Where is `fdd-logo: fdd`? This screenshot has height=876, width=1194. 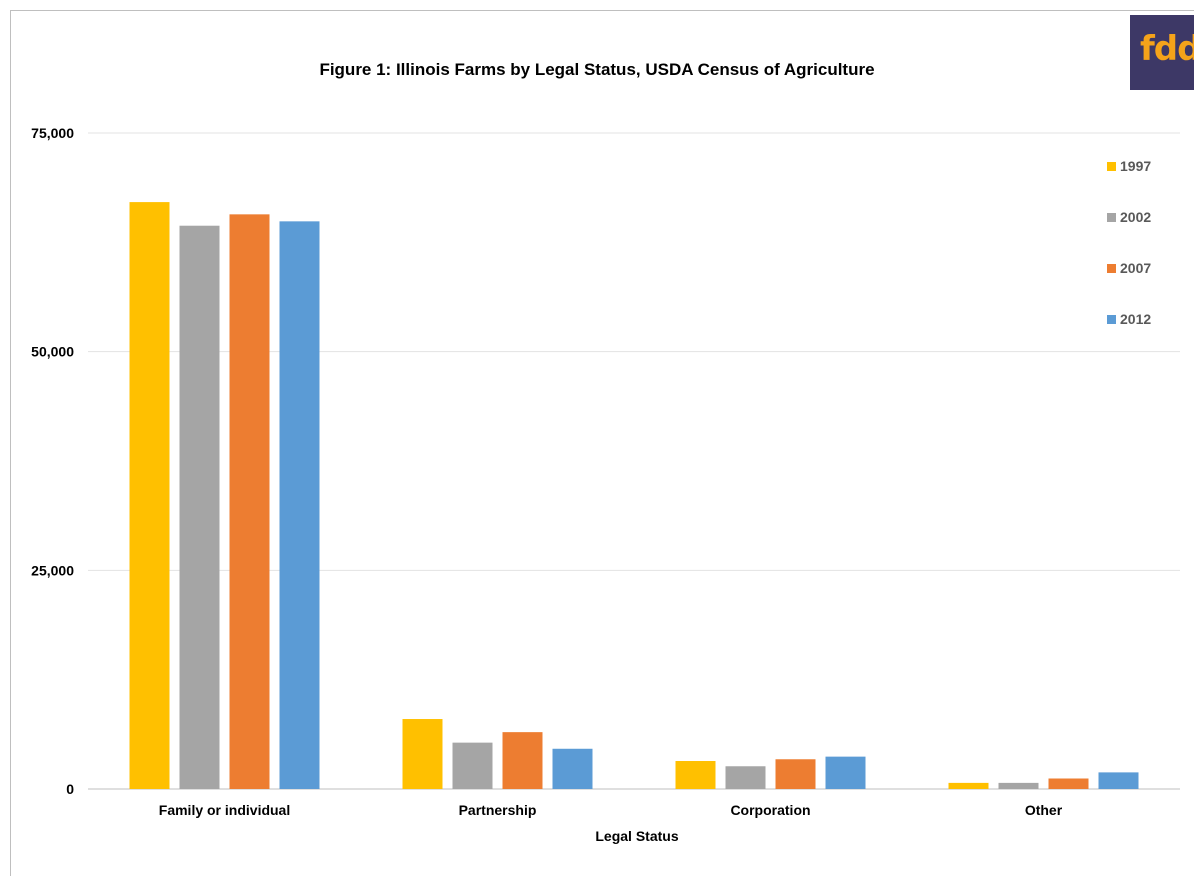
fdd-logo: fdd is located at coordinates (1162, 52).